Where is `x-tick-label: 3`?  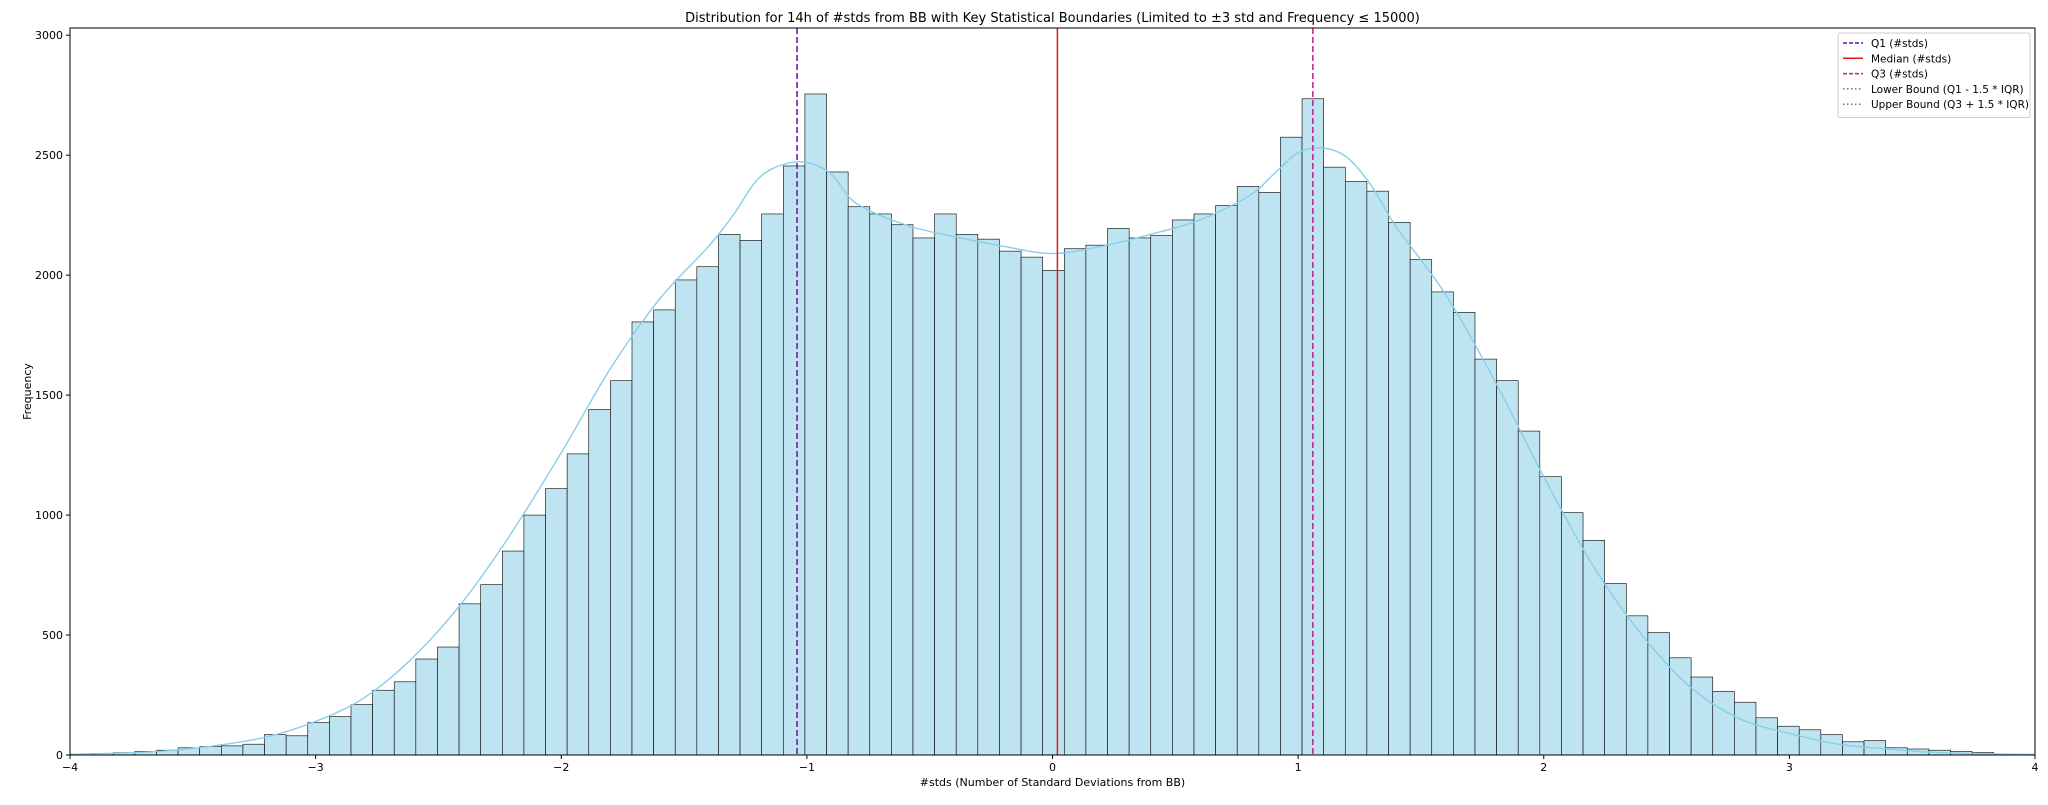
x-tick-label: 3 is located at coordinates (1789, 767).